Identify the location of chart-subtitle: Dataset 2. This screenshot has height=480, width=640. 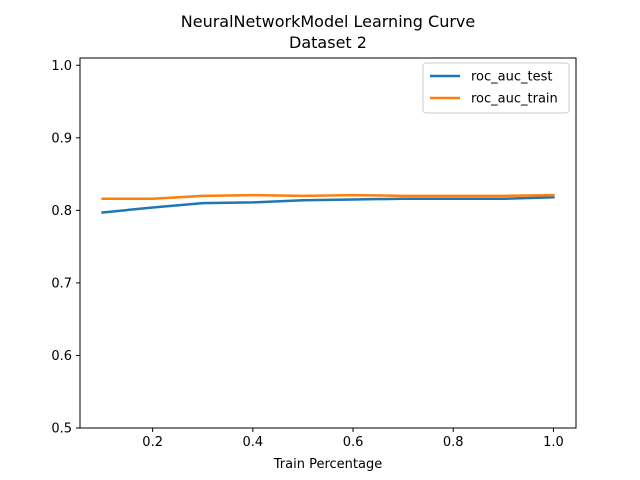
(328, 42).